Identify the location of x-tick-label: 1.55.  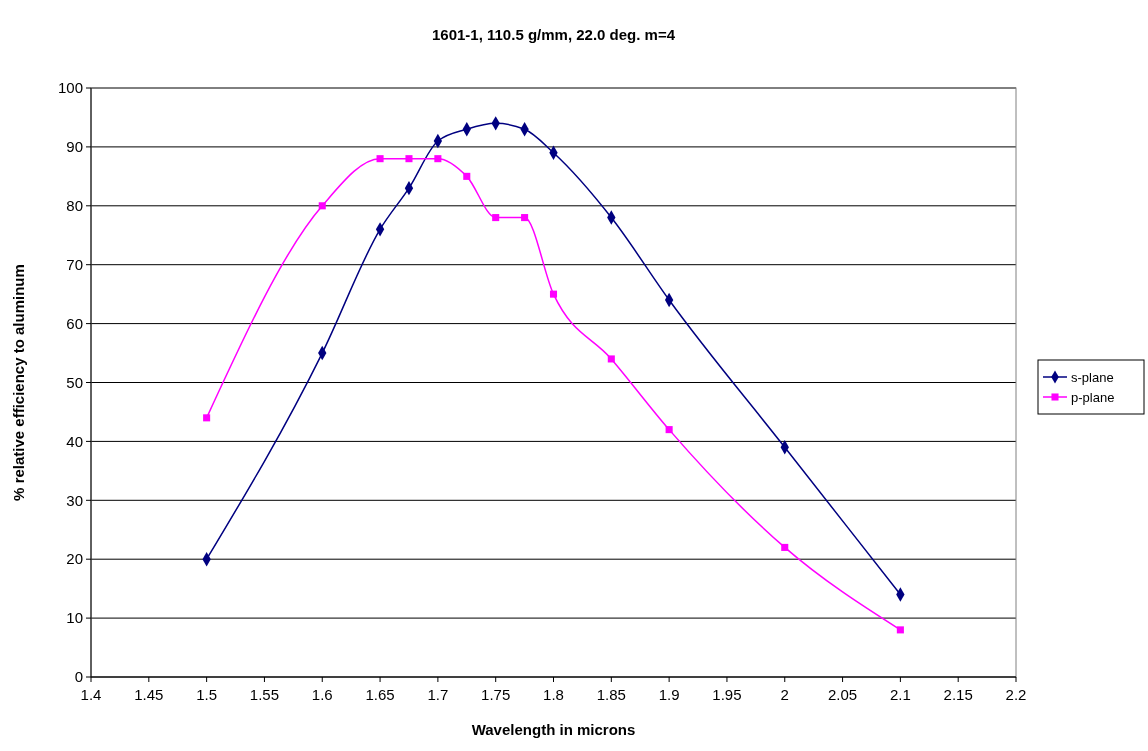
(264, 694).